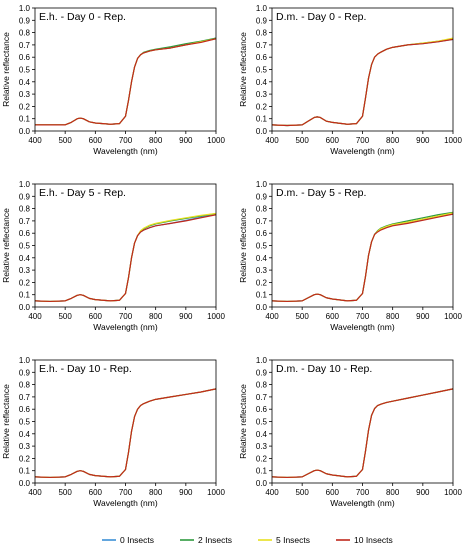 The width and height of the screenshot is (469, 550). Describe the element at coordinates (324, 369) in the screenshot. I see `panel-title: D.m. - Day 10 - Rep.` at that location.